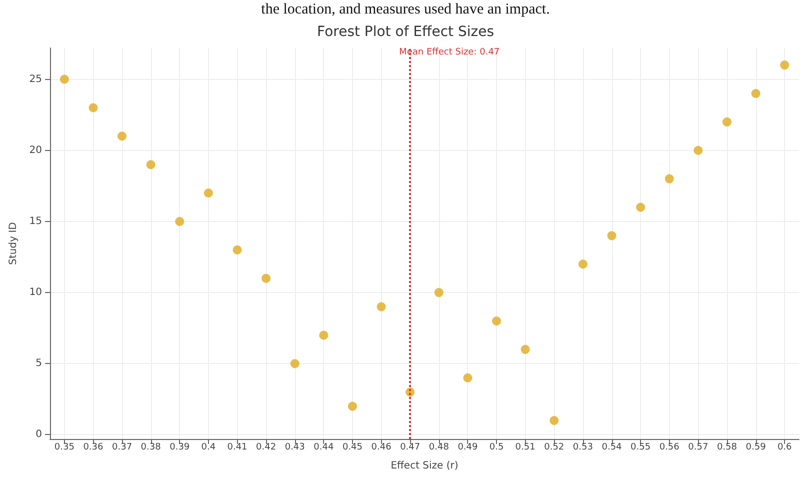  Describe the element at coordinates (352, 447) in the screenshot. I see `x-tick-label: 0.45` at that location.